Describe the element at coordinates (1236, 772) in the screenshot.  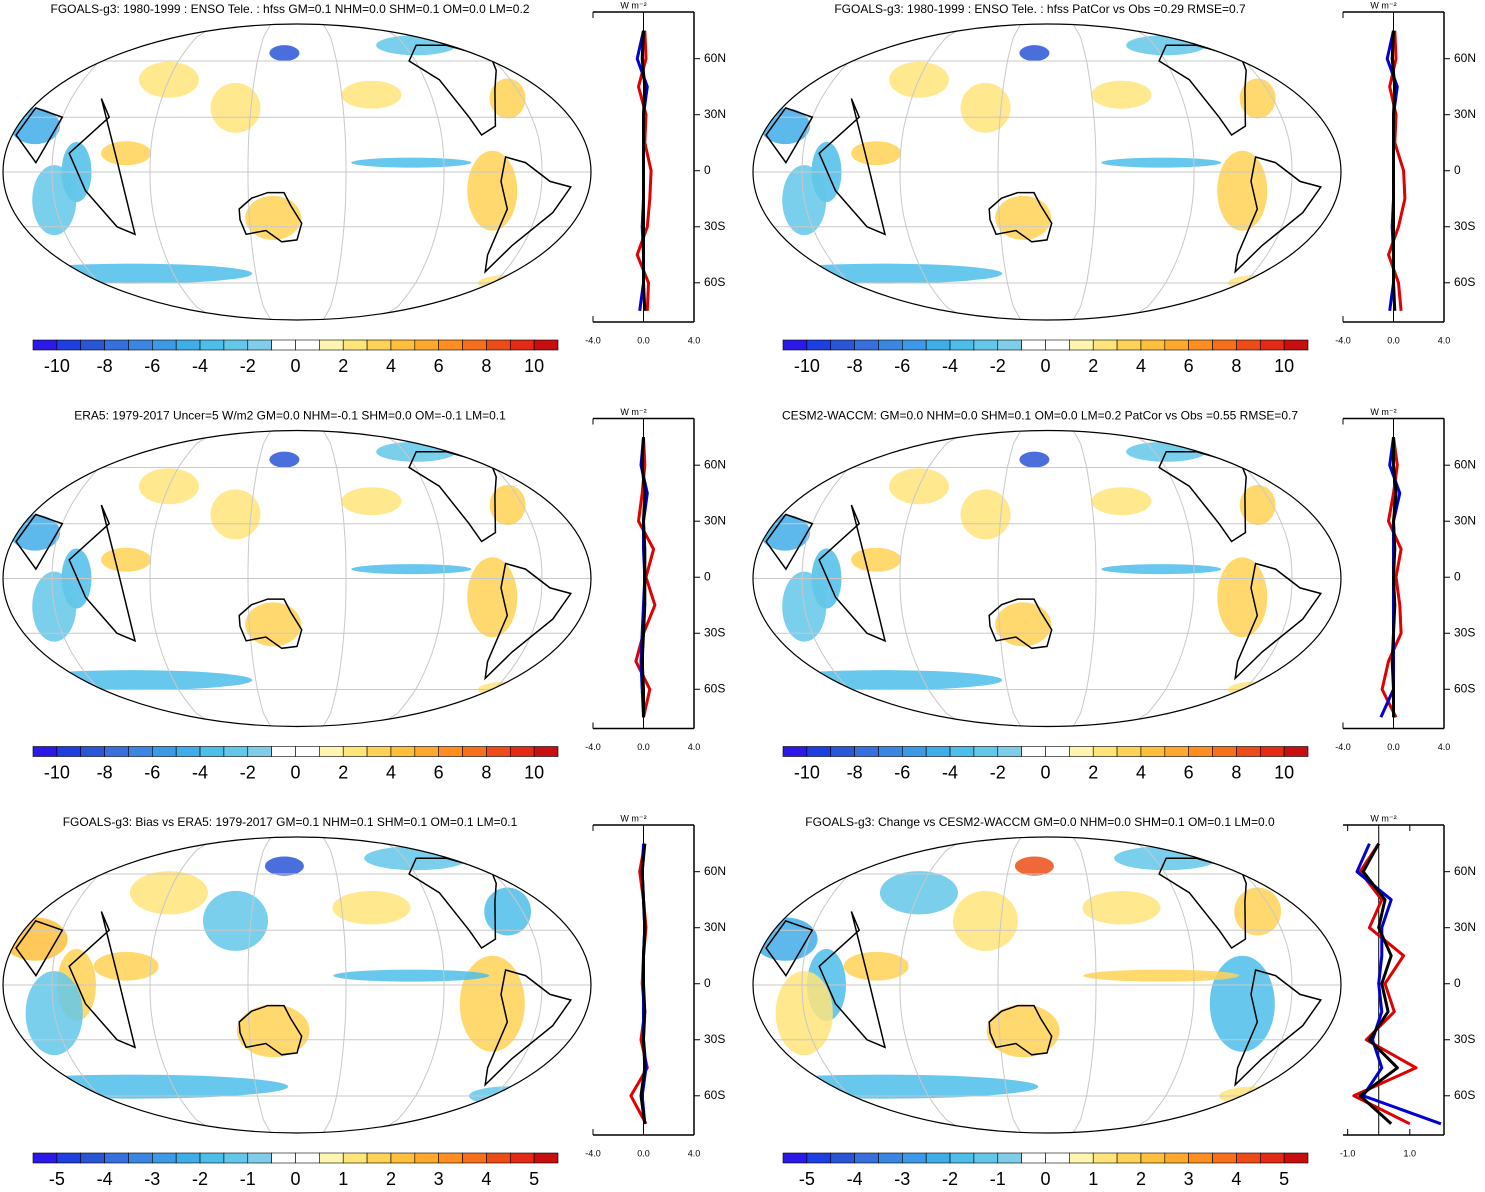
I see `colorbar-label: 8` at that location.